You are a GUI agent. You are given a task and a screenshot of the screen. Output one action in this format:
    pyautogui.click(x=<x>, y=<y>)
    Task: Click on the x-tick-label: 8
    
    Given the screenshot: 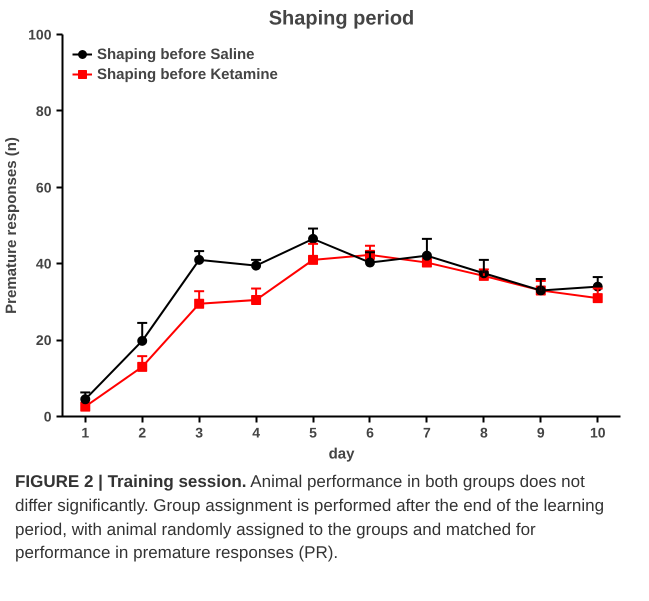 What is the action you would take?
    pyautogui.click(x=484, y=432)
    